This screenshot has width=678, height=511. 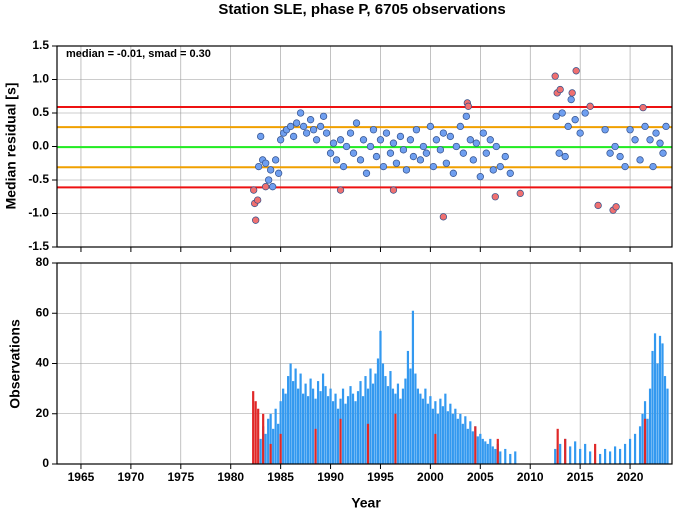 What do you see at coordinates (138, 54) in the screenshot?
I see `annotation: median = -0.01, smad = 0.30` at bounding box center [138, 54].